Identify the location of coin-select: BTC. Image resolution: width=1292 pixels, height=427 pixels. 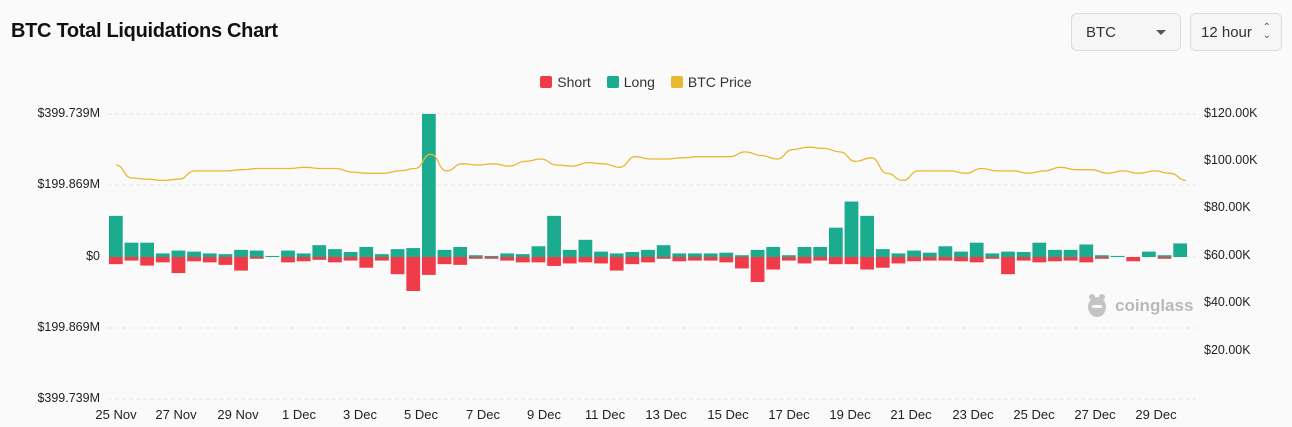
(1126, 32).